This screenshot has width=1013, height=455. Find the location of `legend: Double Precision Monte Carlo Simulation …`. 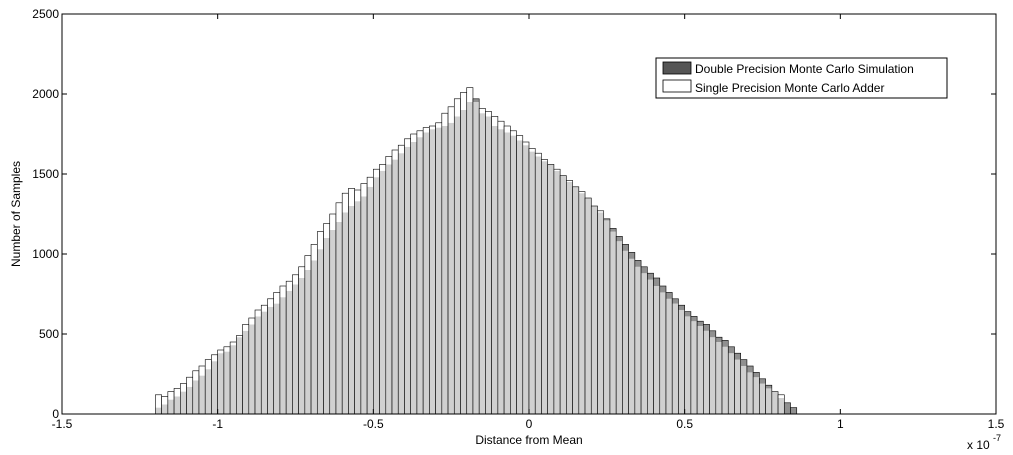

legend: Double Precision Monte Carlo Simulation … is located at coordinates (801, 78).